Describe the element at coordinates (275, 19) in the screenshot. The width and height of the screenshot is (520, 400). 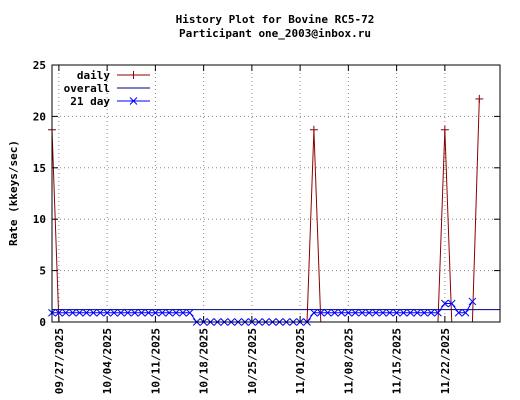
I see `chart-title: History Plot for Bovine RC5-72` at that location.